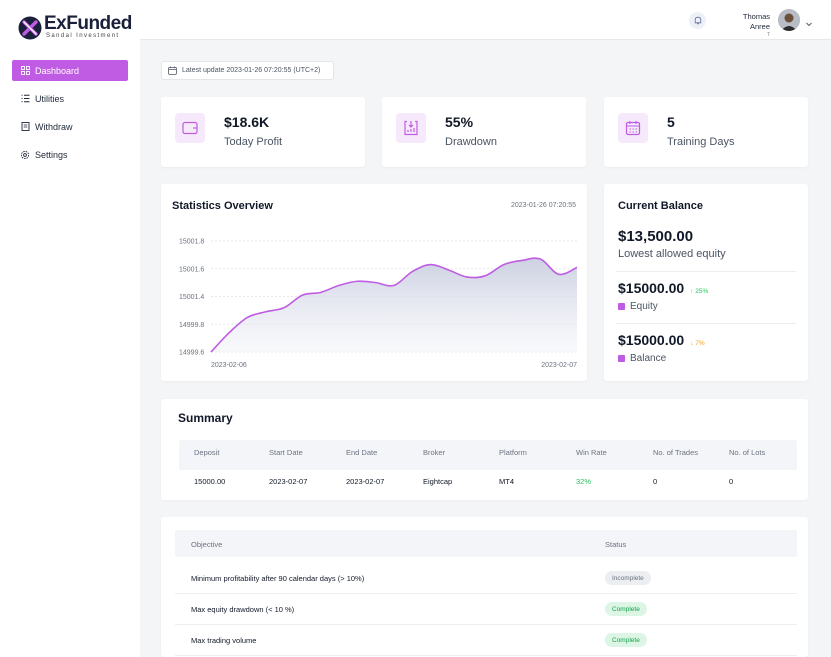 This screenshot has height=657, width=831. I want to click on summary-cell-start-date: 2023-02-07, so click(288, 481).